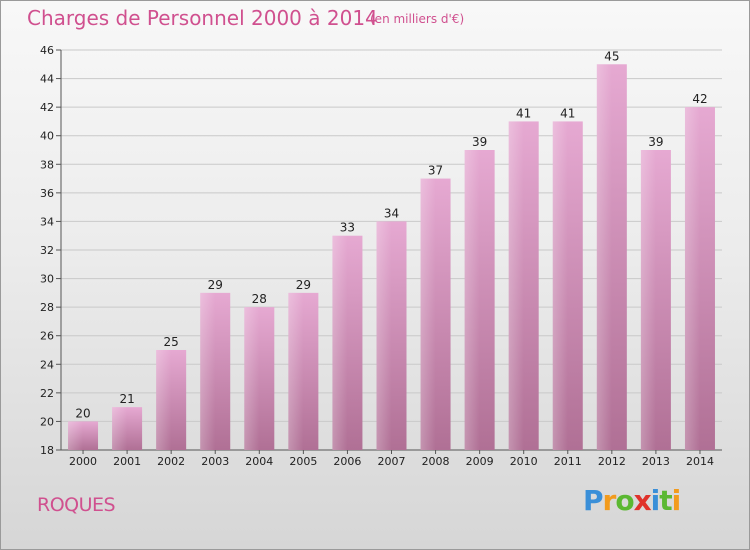  I want to click on y-tick-label: 44, so click(47, 79).